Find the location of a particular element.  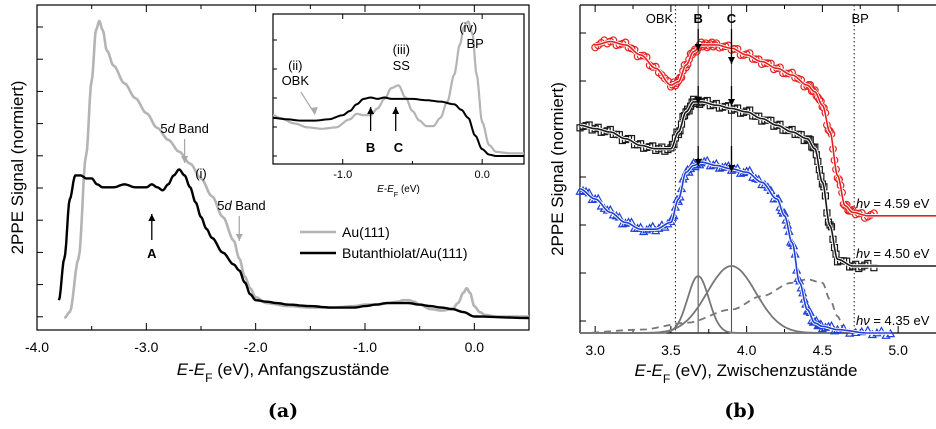

panel-a-xtick-label: 0.0 is located at coordinates (475, 347).